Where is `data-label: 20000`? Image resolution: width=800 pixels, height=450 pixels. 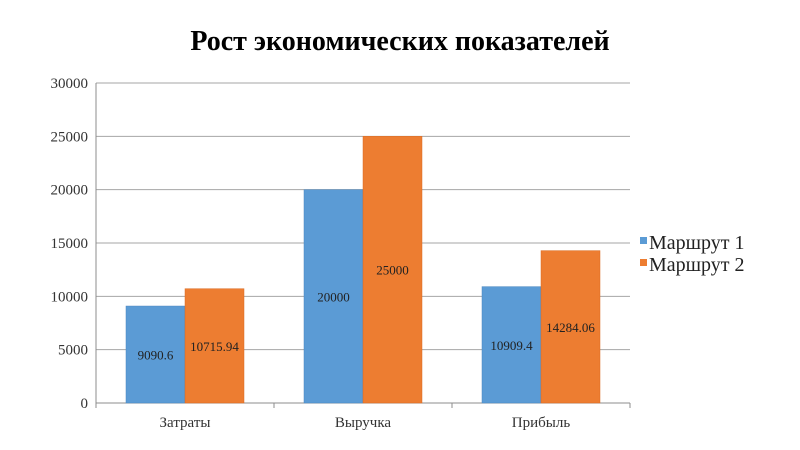
data-label: 20000 is located at coordinates (333, 296).